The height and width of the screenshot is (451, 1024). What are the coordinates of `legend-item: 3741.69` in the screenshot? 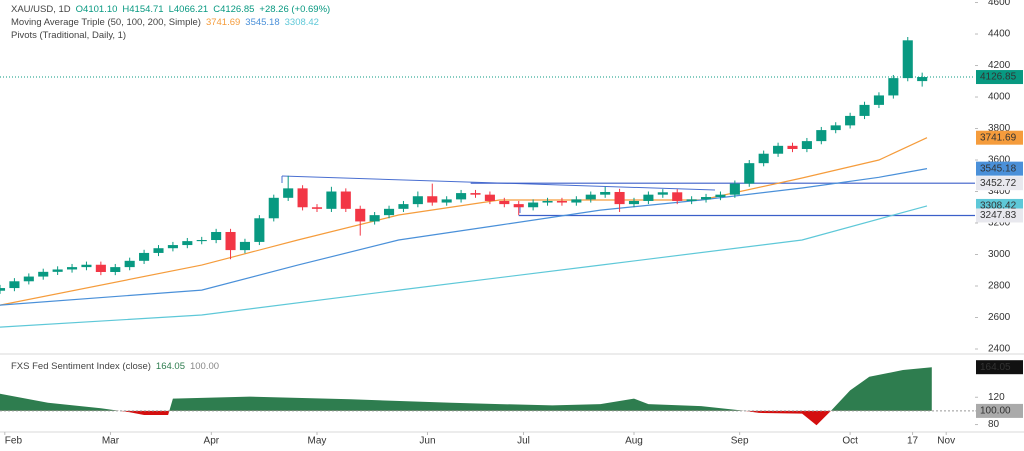 It's located at (223, 22).